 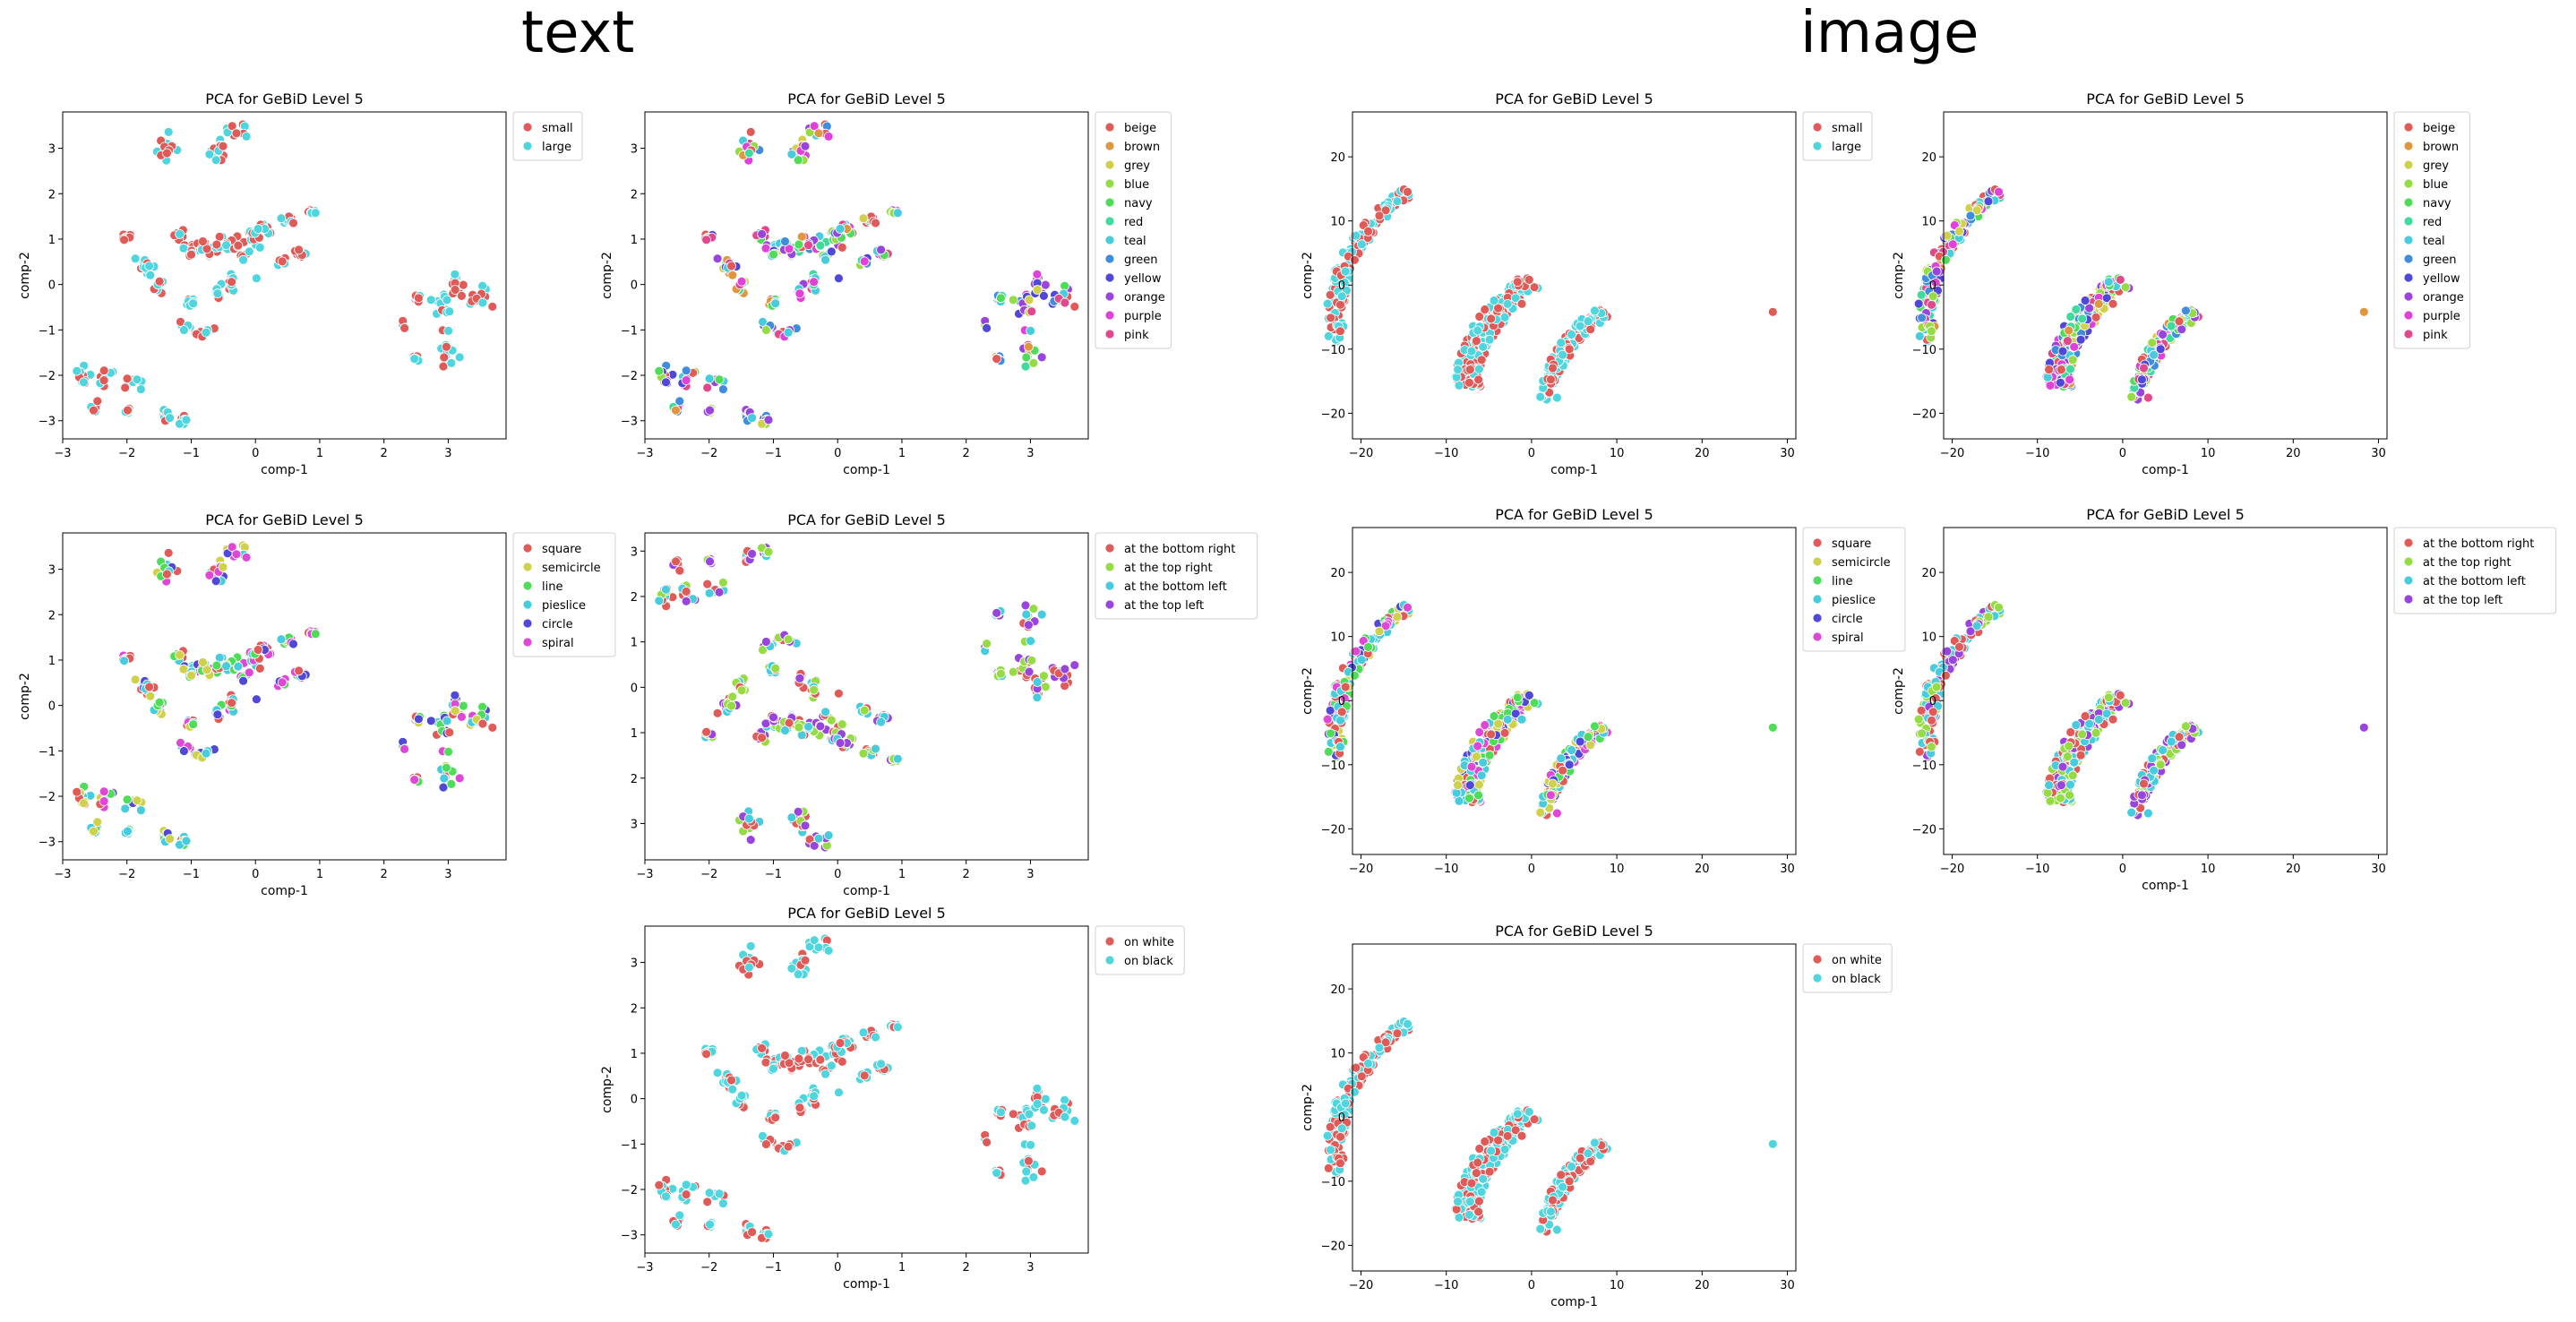 I want to click on x-tick-label: −1, so click(x=191, y=453).